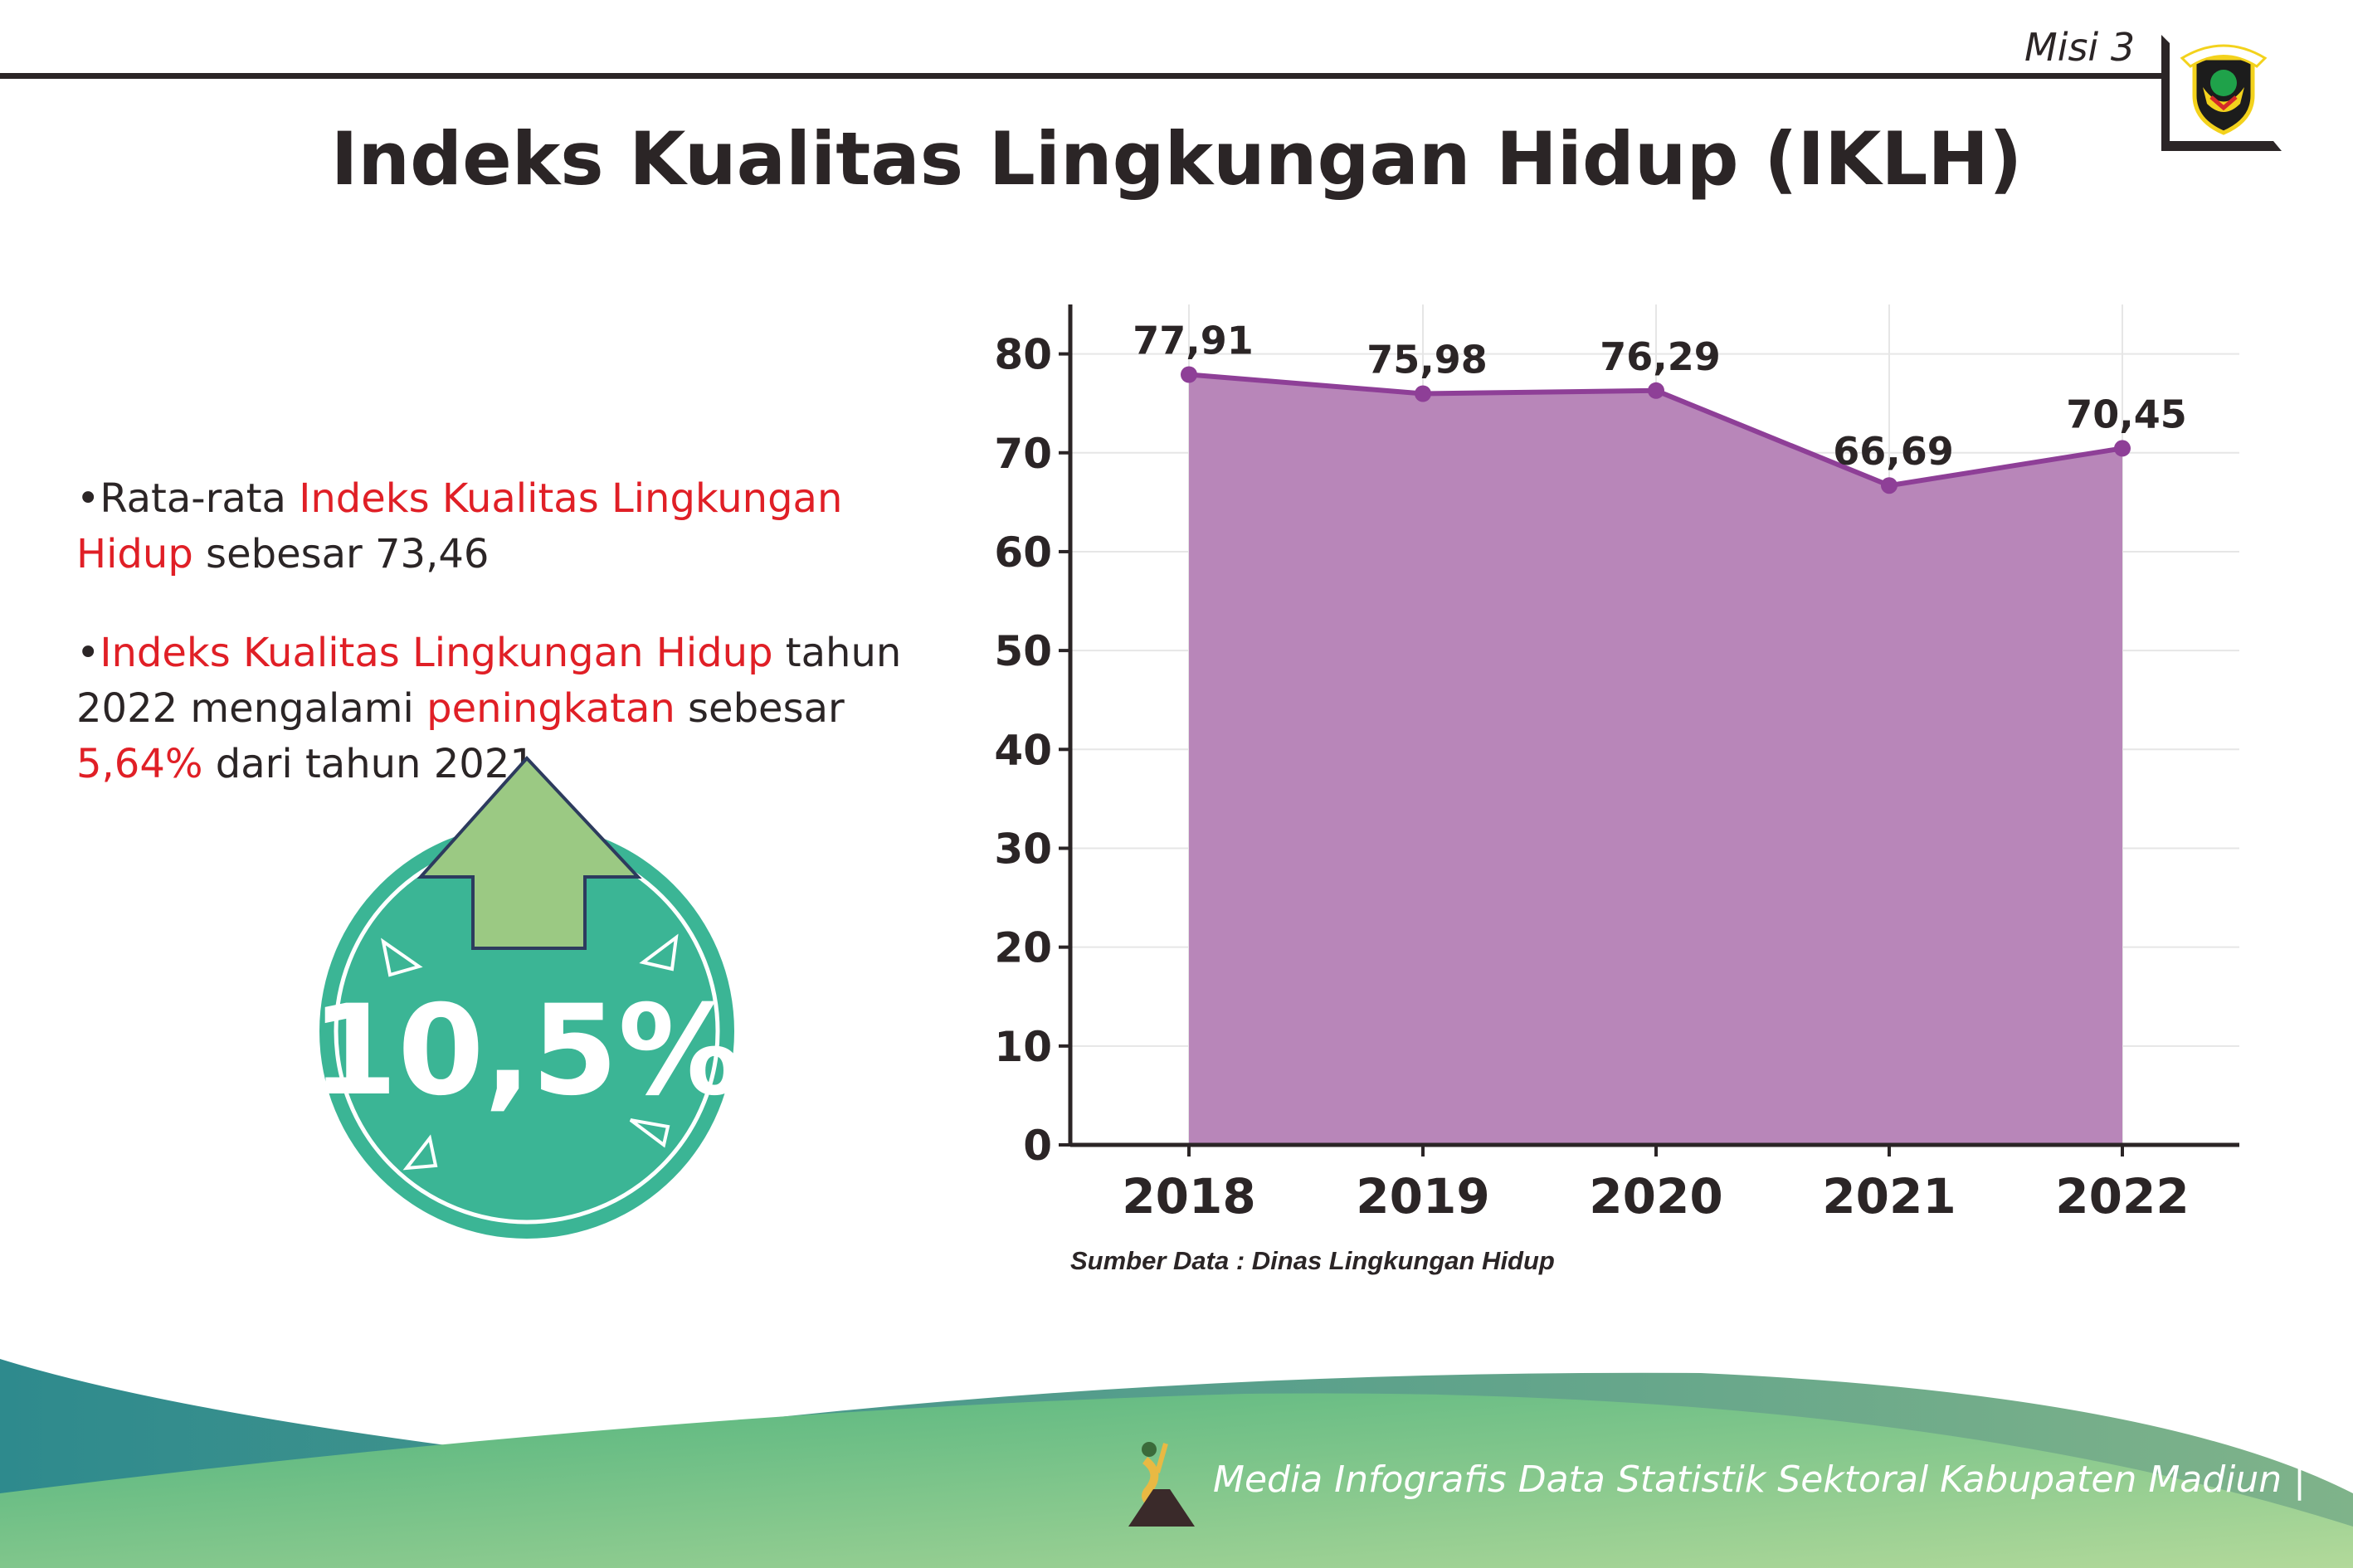 The width and height of the screenshot is (2353, 1568). I want to click on b2-highlight1: Indeks Kualitas Lingkungan Hidup, so click(436, 653).